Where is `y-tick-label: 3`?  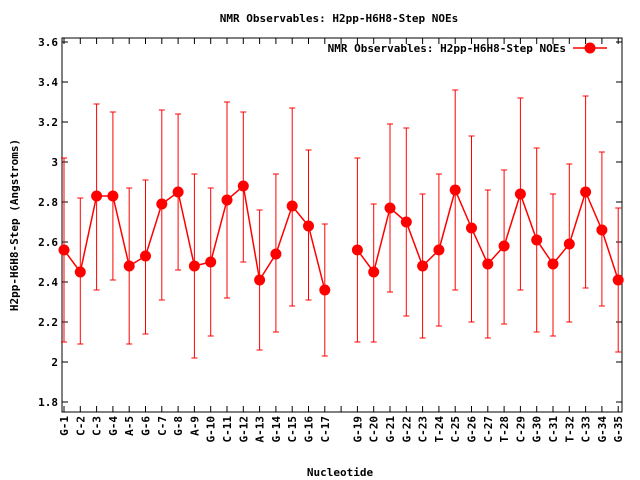
y-tick-label: 3 is located at coordinates (54, 162).